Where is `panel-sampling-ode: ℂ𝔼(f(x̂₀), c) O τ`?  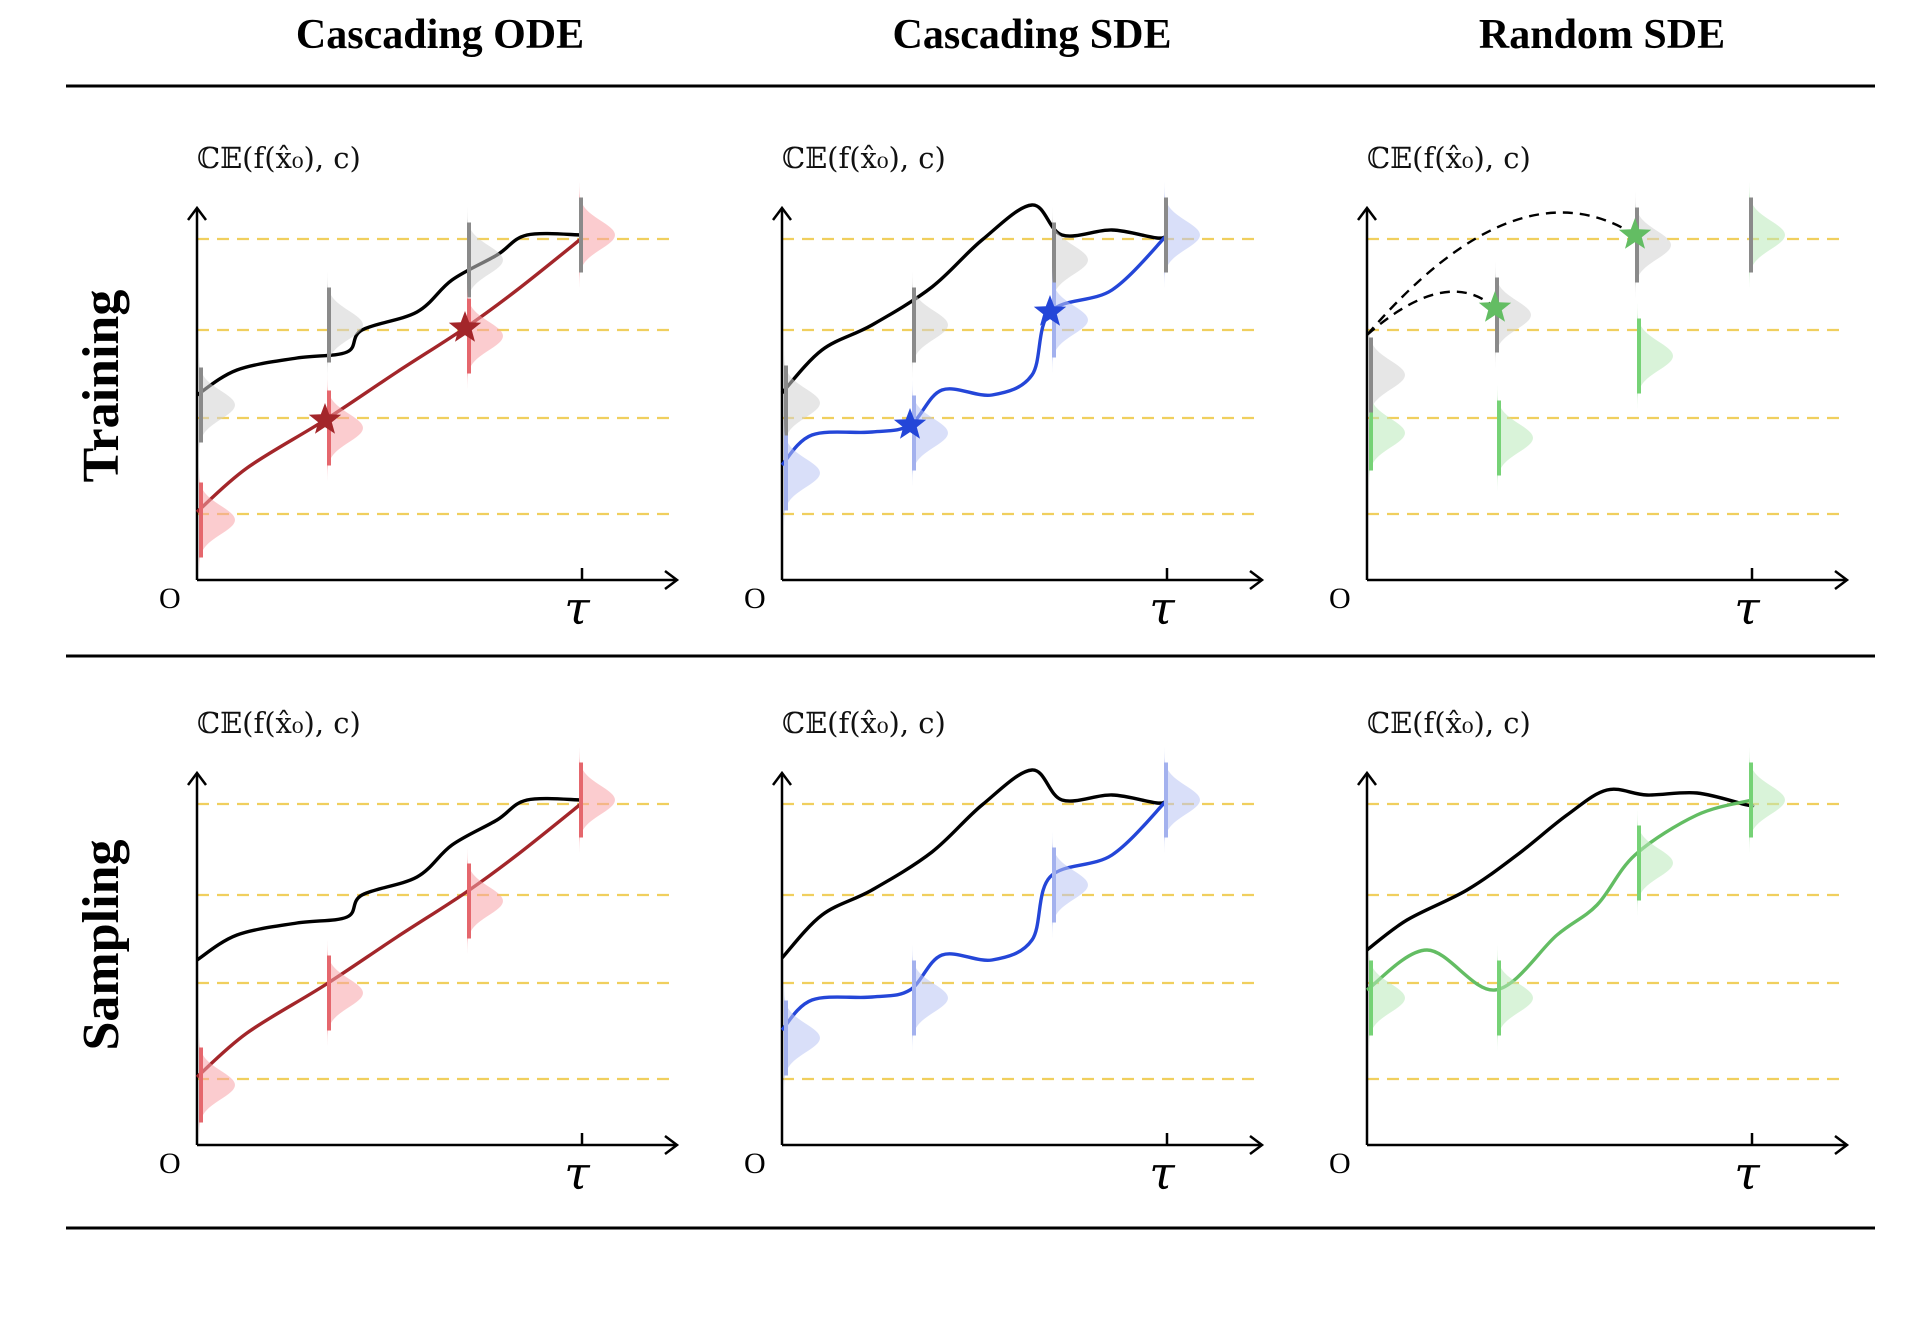
panel-sampling-ode: ℂ𝔼(f(x̂₀), c) O τ is located at coordinates (419, 953).